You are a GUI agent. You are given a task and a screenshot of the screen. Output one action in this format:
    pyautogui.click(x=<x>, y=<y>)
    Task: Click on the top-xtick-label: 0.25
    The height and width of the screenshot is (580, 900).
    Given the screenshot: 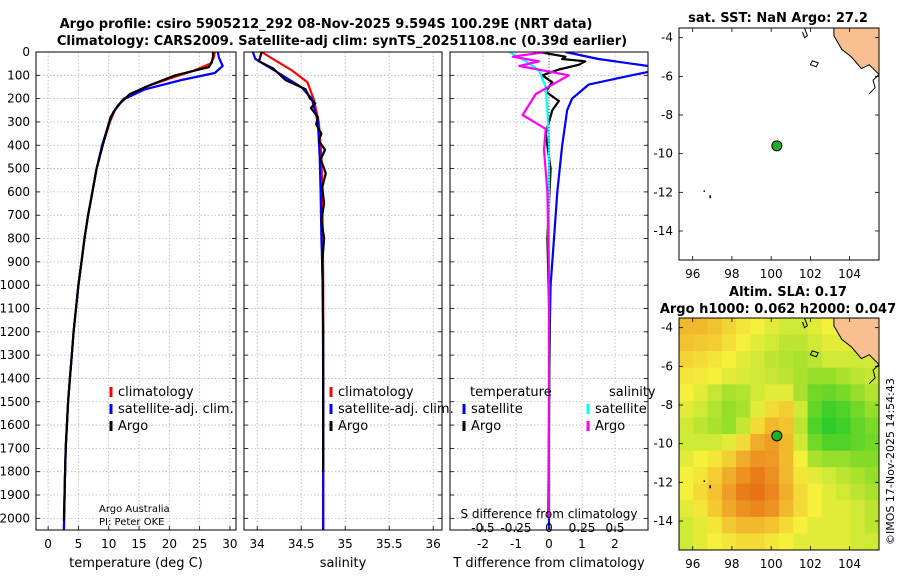 What is the action you would take?
    pyautogui.click(x=582, y=528)
    